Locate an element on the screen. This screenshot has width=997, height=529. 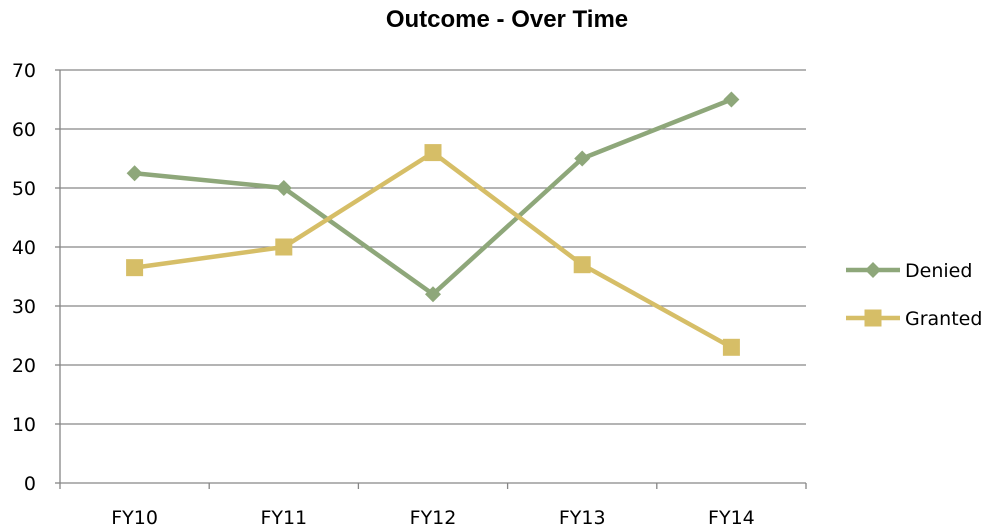
legend-label: Denied is located at coordinates (938, 271).